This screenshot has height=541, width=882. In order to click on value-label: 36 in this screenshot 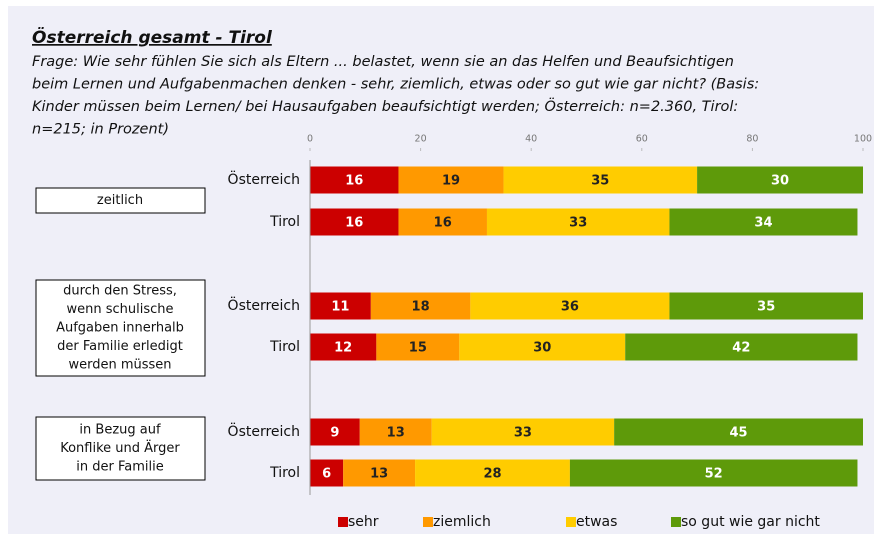, I will do `click(570, 307)`.